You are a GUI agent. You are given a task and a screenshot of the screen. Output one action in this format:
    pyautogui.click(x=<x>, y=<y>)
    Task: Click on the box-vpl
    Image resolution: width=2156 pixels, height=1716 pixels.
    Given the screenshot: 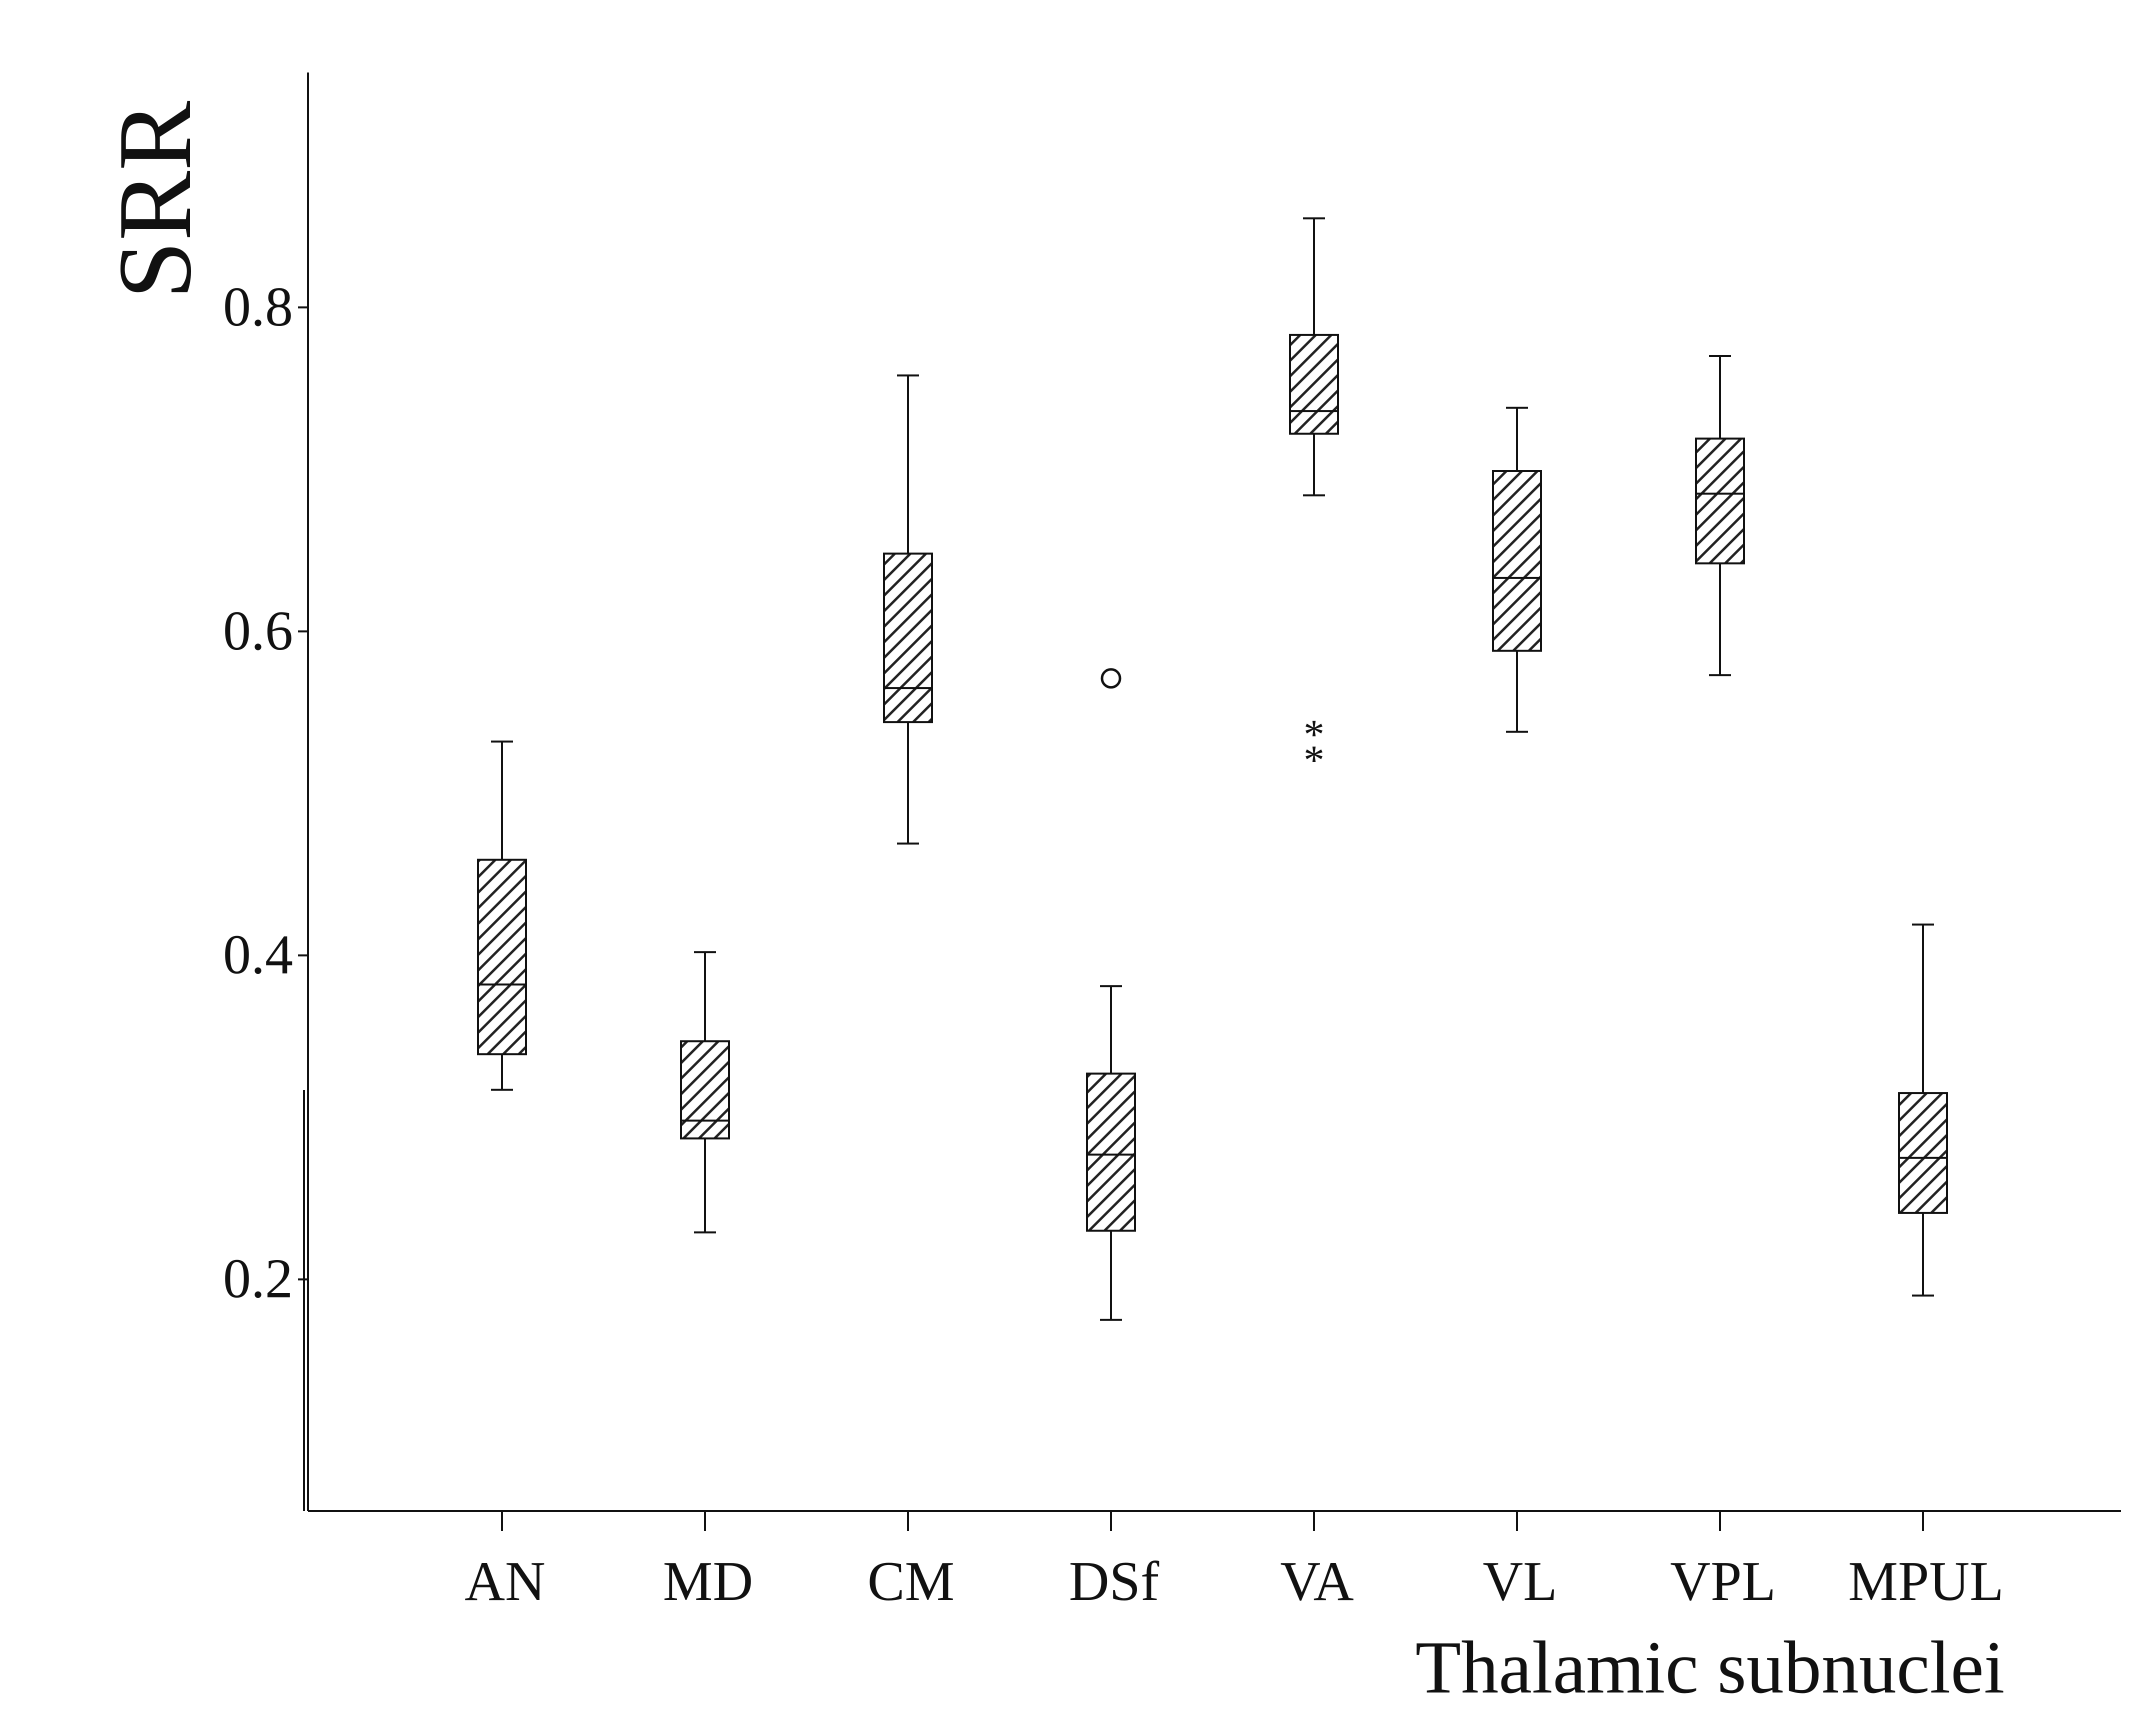 What is the action you would take?
    pyautogui.click(x=1720, y=515)
    